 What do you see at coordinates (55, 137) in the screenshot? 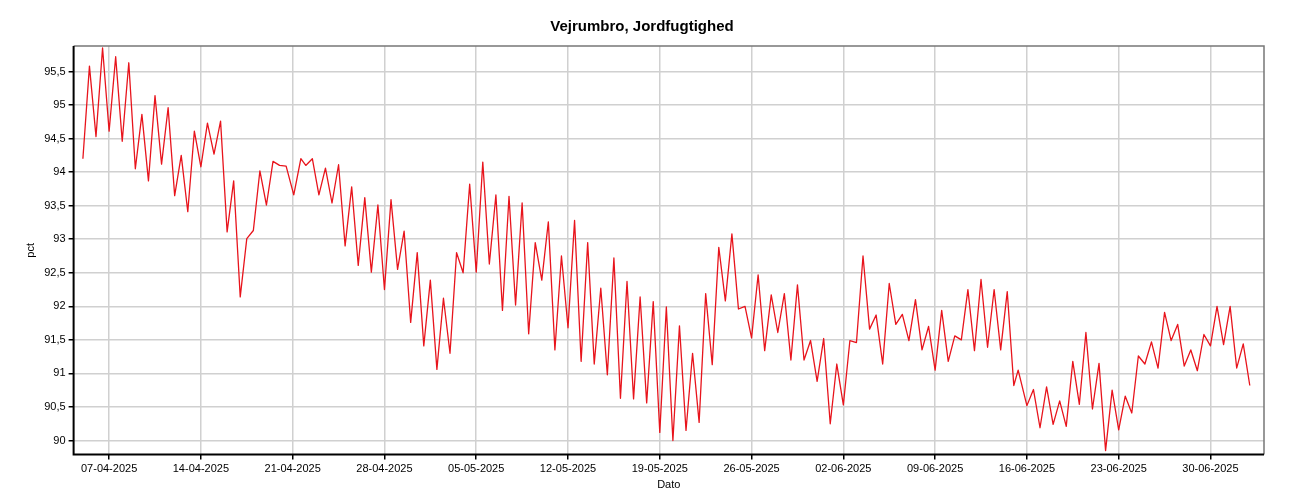
I see `y-tick-label: 94,5` at bounding box center [55, 137].